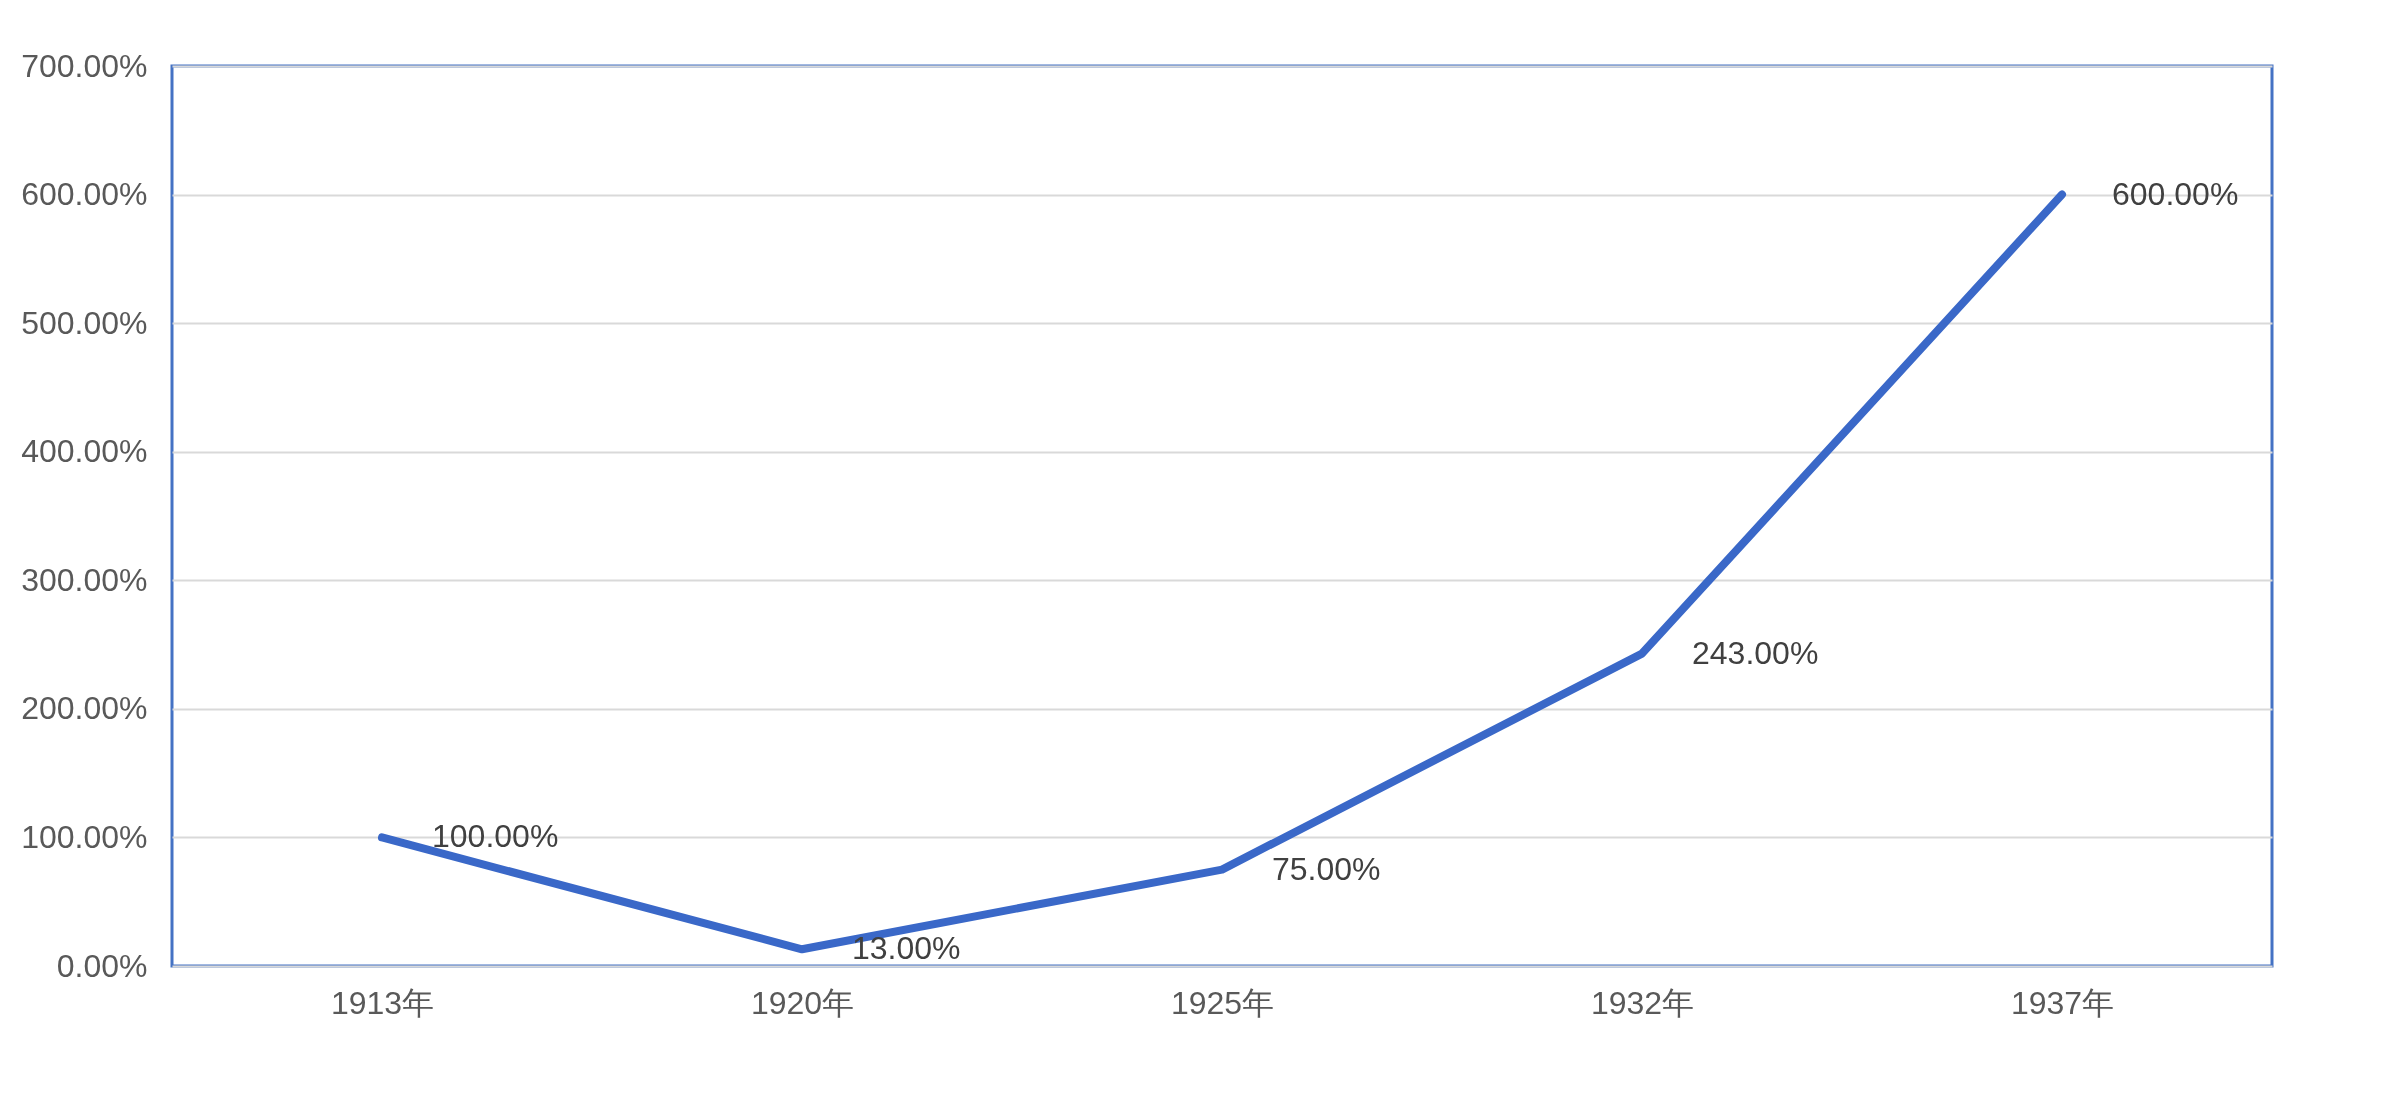  What do you see at coordinates (382, 1002) in the screenshot?
I see `x-tick-label: 1913年` at bounding box center [382, 1002].